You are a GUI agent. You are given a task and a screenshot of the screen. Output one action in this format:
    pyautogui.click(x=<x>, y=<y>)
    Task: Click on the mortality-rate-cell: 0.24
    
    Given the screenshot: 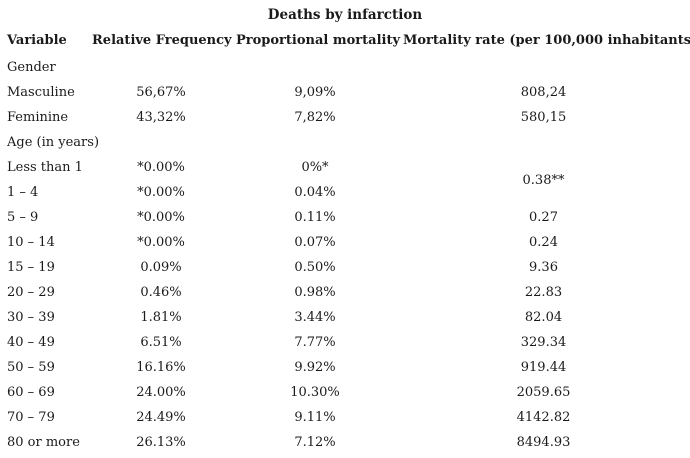 What is the action you would take?
    pyautogui.click(x=543, y=242)
    